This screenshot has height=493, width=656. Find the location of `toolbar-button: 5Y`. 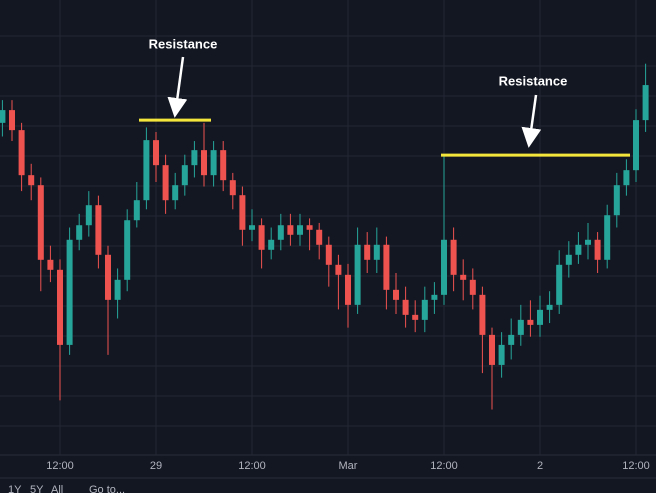

toolbar-button: 5Y is located at coordinates (37, 488).